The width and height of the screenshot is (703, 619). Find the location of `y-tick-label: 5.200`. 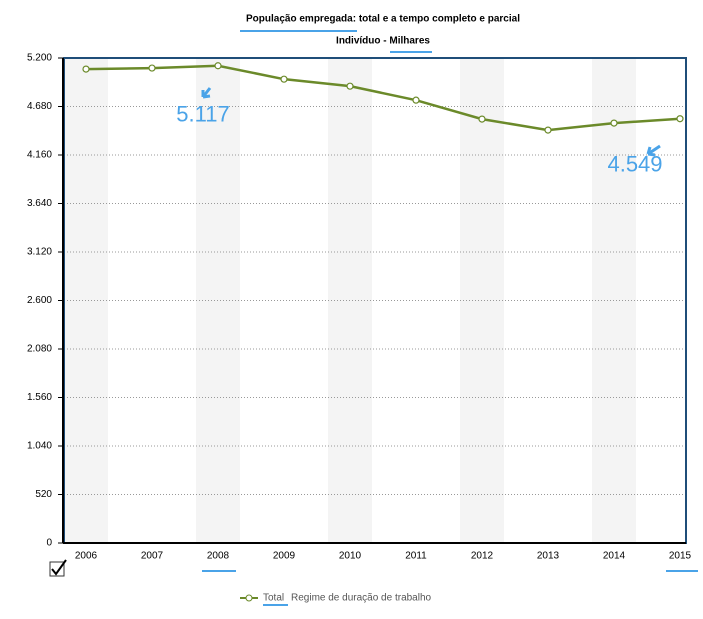

y-tick-label: 5.200 is located at coordinates (39, 58).